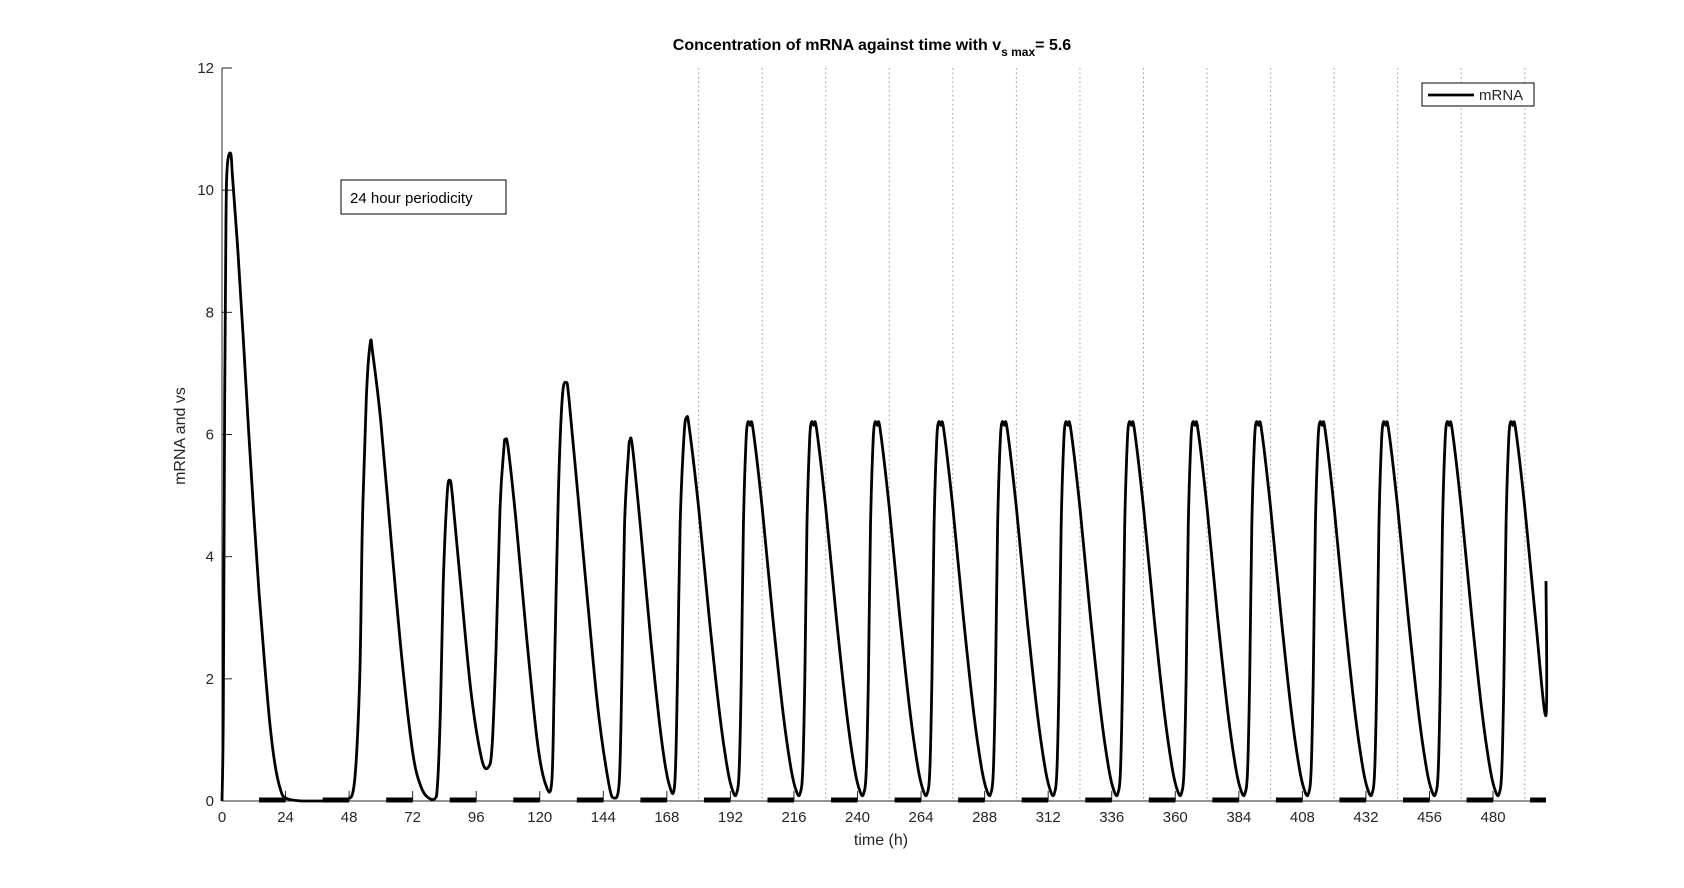 This screenshot has width=1684, height=888. What do you see at coordinates (1111, 817) in the screenshot?
I see `x-tick-label: 336` at bounding box center [1111, 817].